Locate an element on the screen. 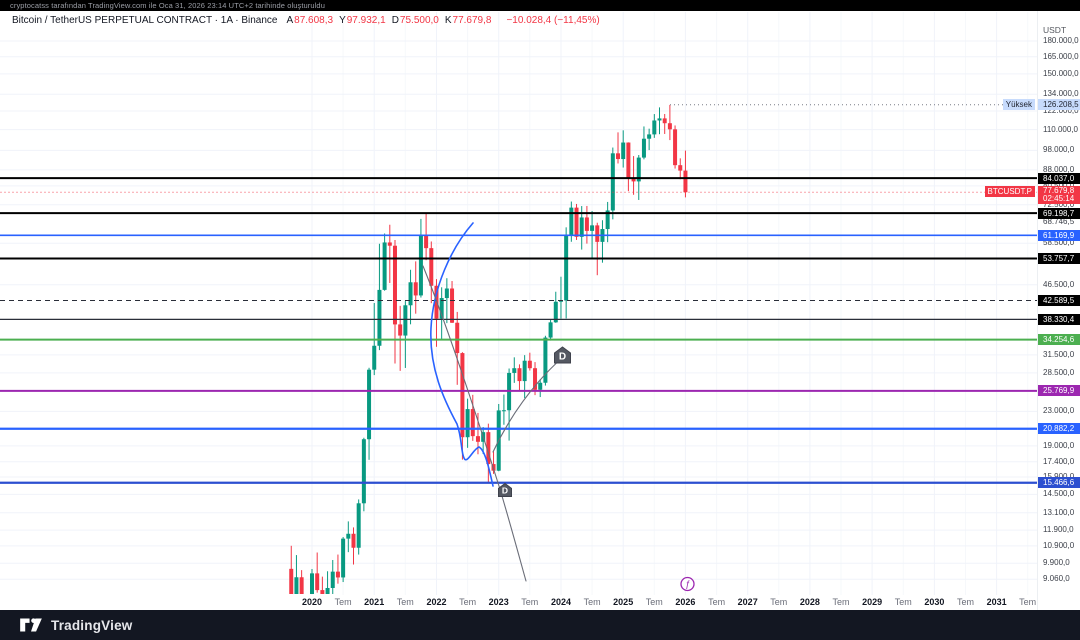 The image size is (1080, 640). price-tick: 80.500,0 is located at coordinates (1058, 186).